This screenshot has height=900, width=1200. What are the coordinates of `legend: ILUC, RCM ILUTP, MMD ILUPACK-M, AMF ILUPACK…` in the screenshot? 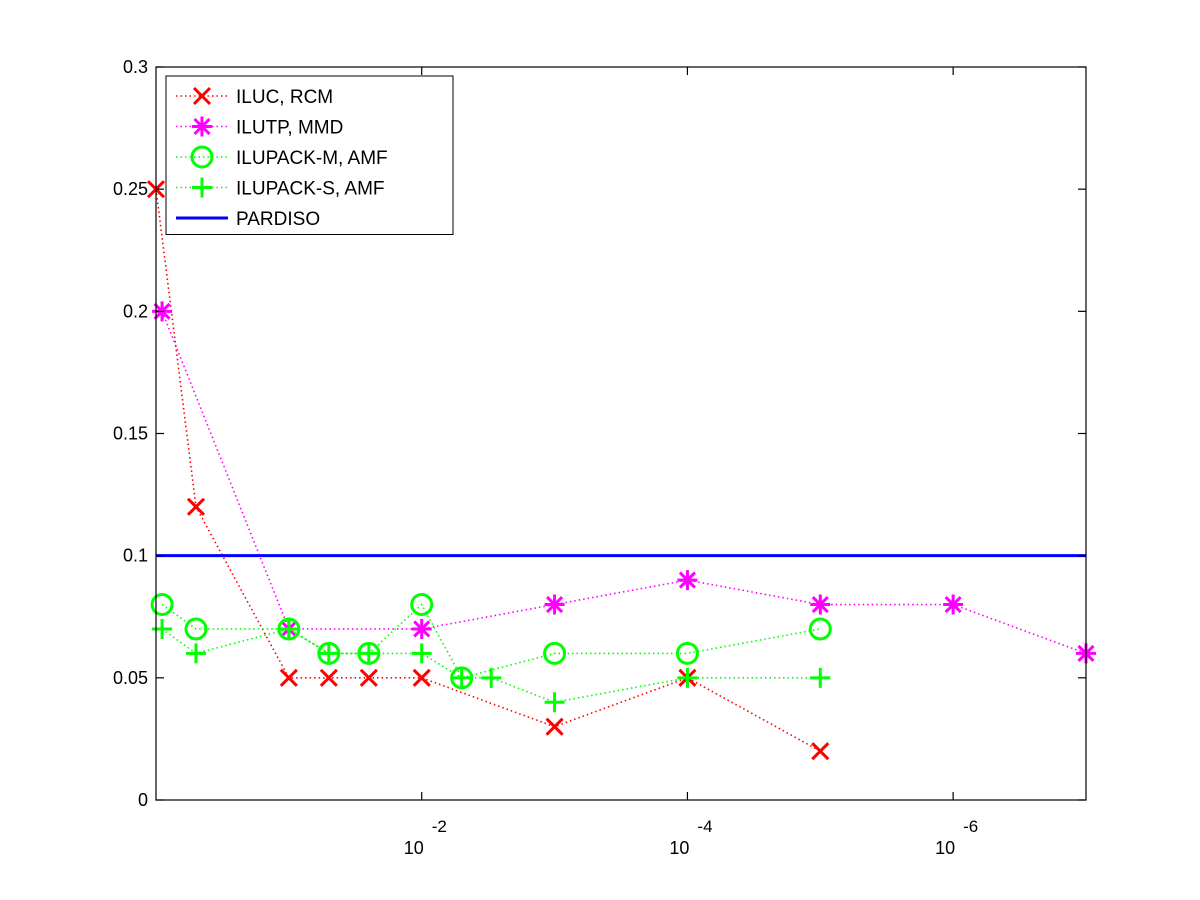 It's located at (309, 155).